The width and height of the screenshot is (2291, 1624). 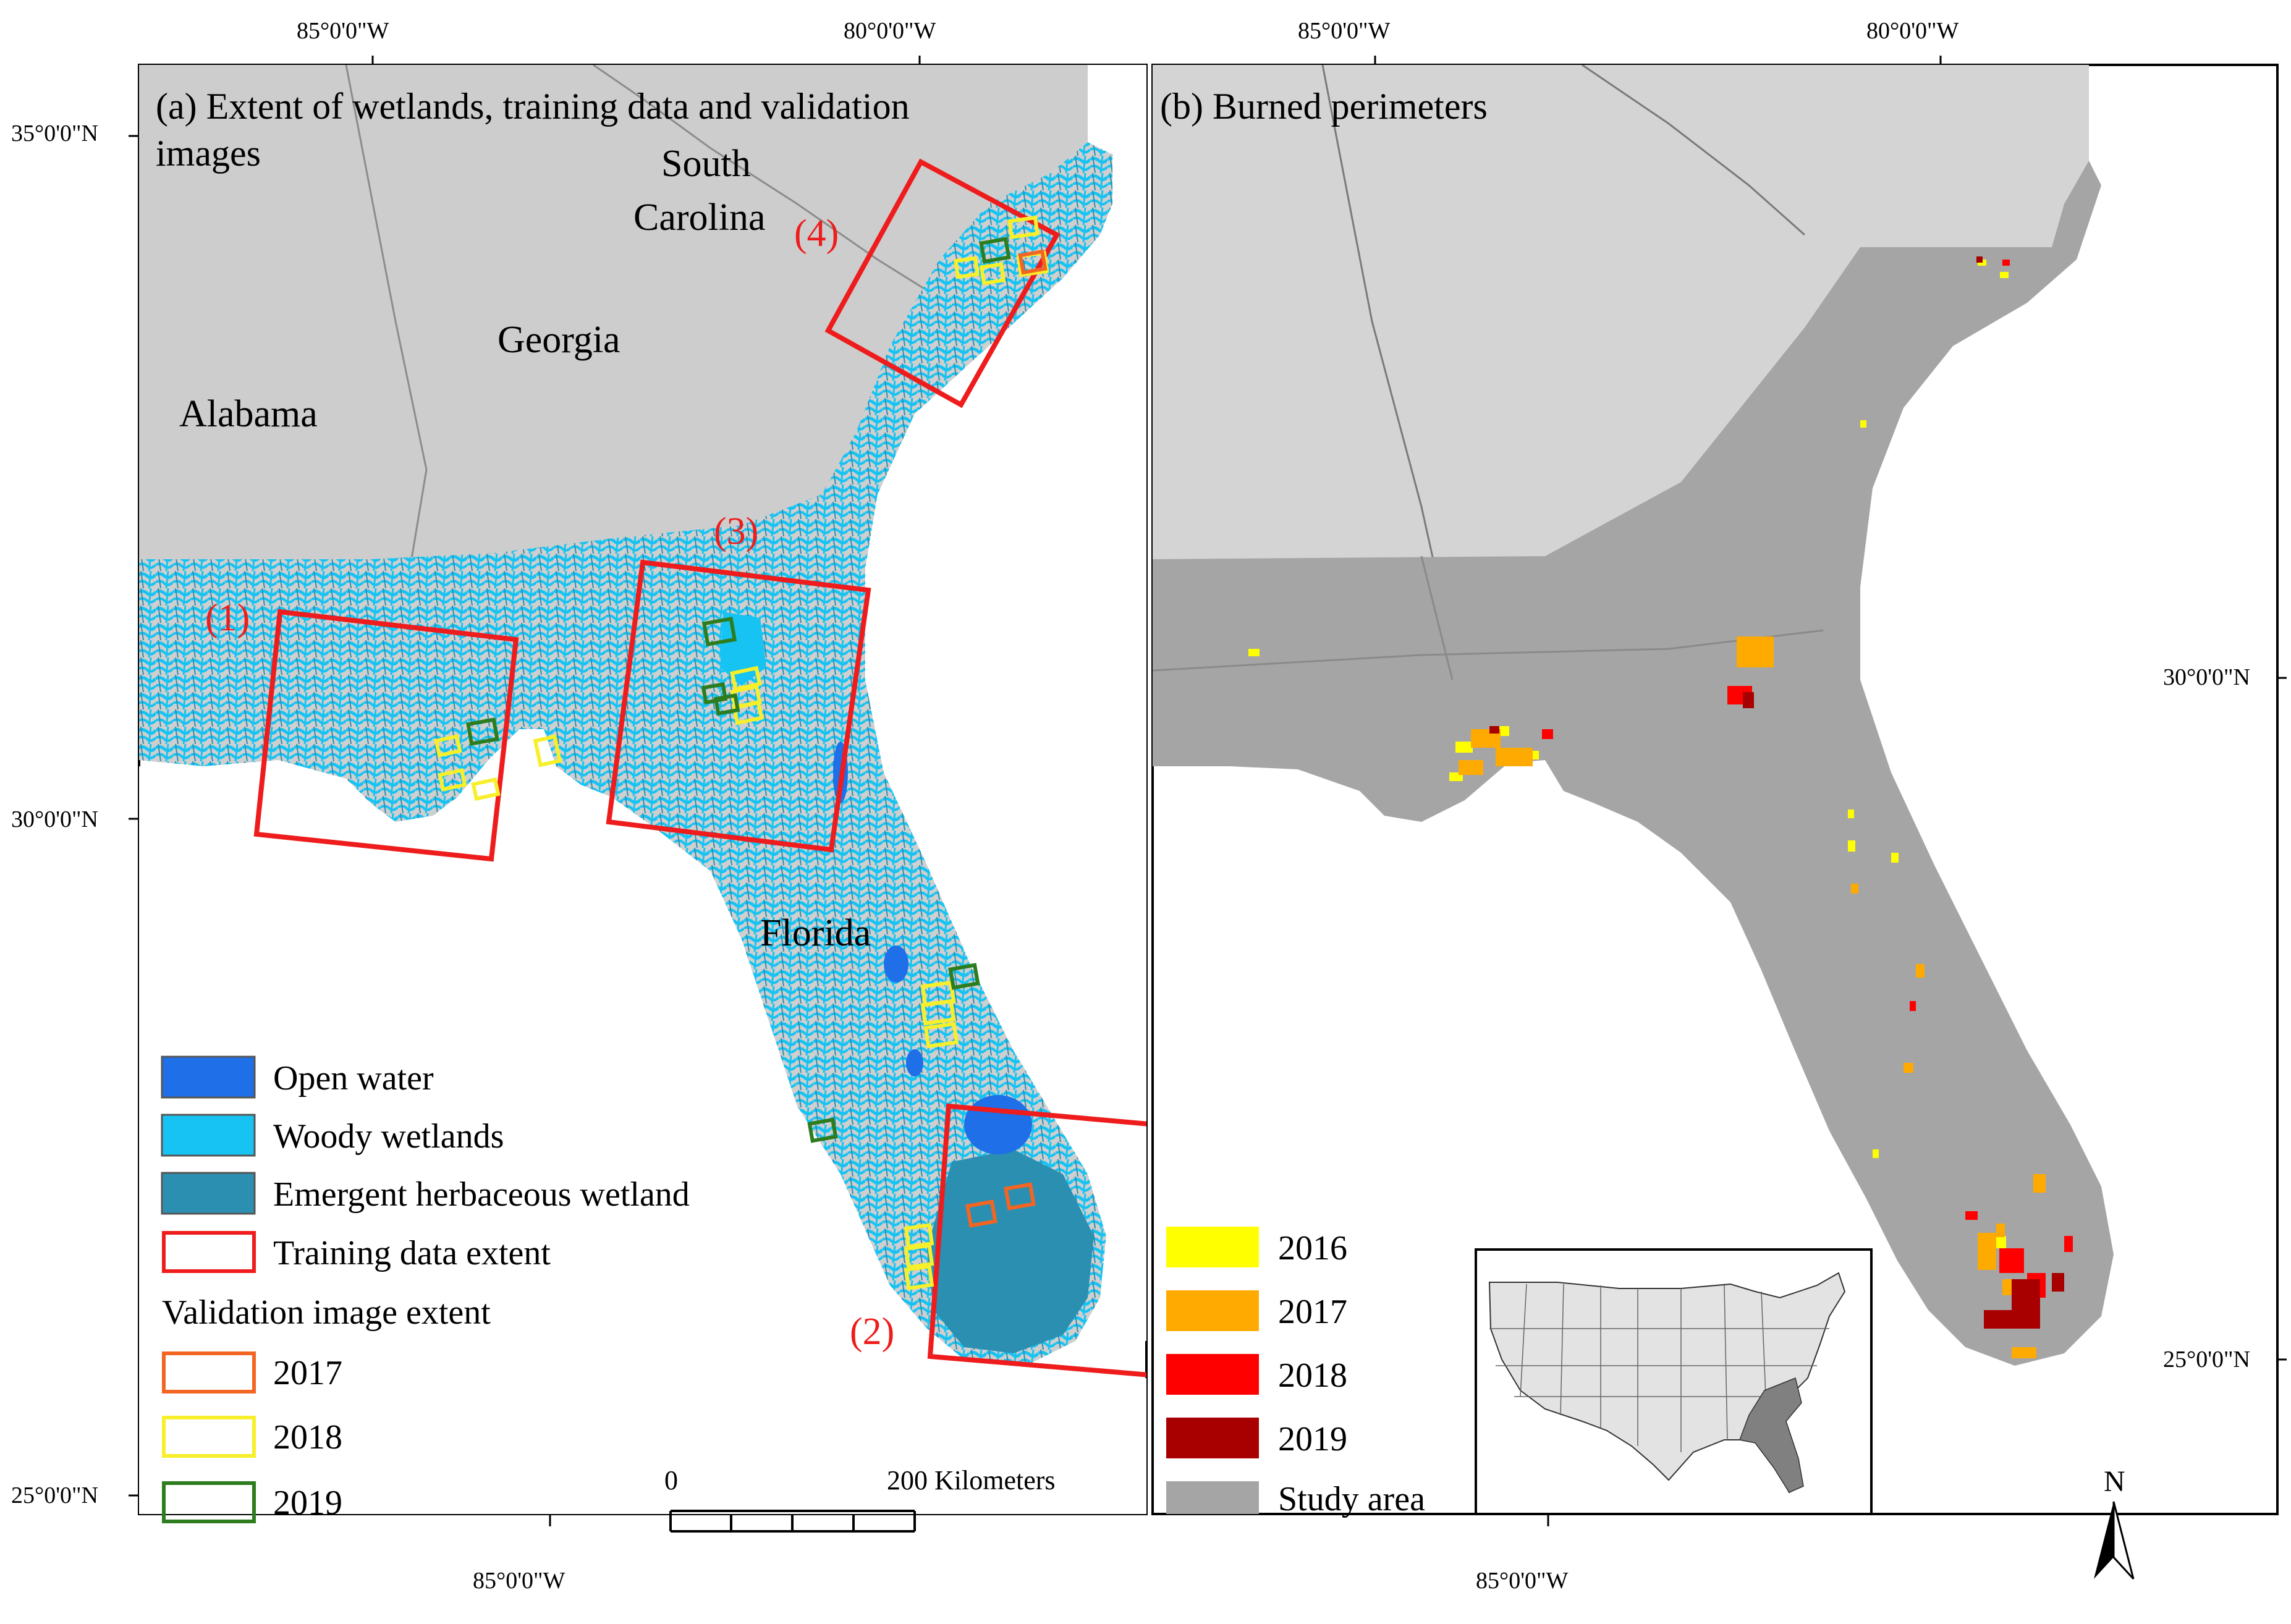 What do you see at coordinates (55, 819) in the screenshot?
I see `tick-a-30n: 30°0'0"N` at bounding box center [55, 819].